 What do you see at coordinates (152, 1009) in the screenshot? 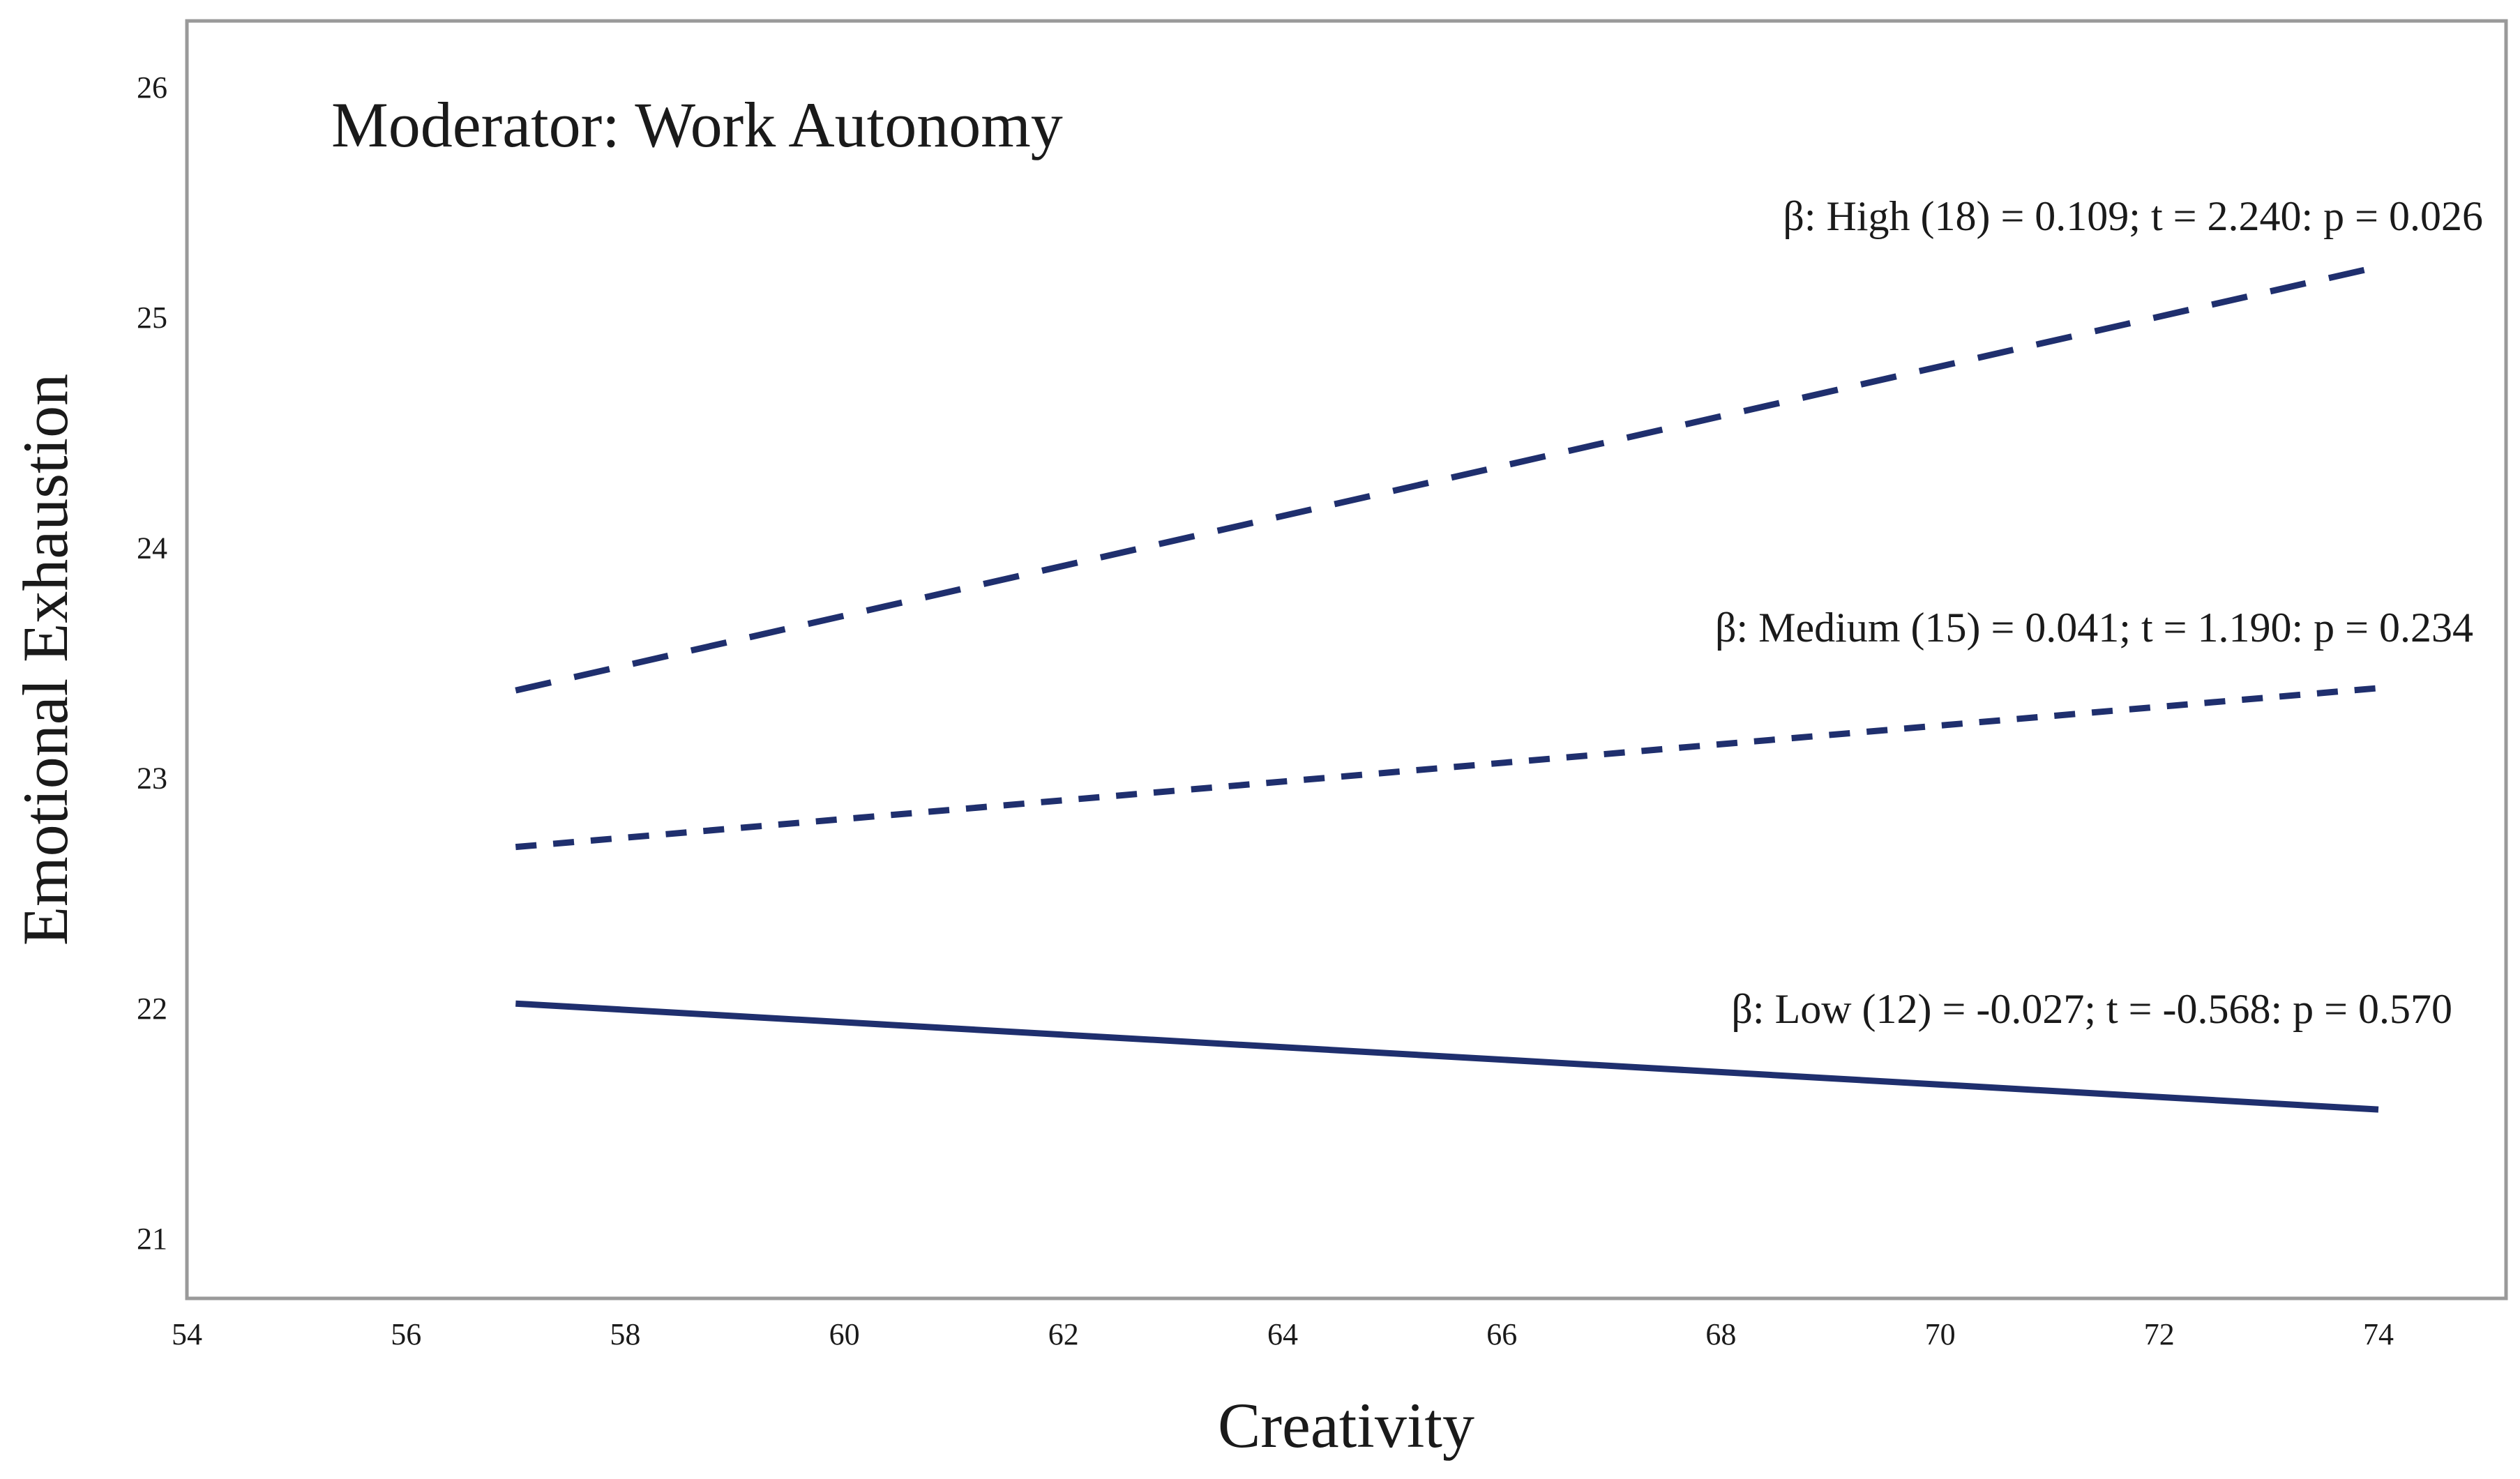
I see `y-tick-label: 22` at bounding box center [152, 1009].